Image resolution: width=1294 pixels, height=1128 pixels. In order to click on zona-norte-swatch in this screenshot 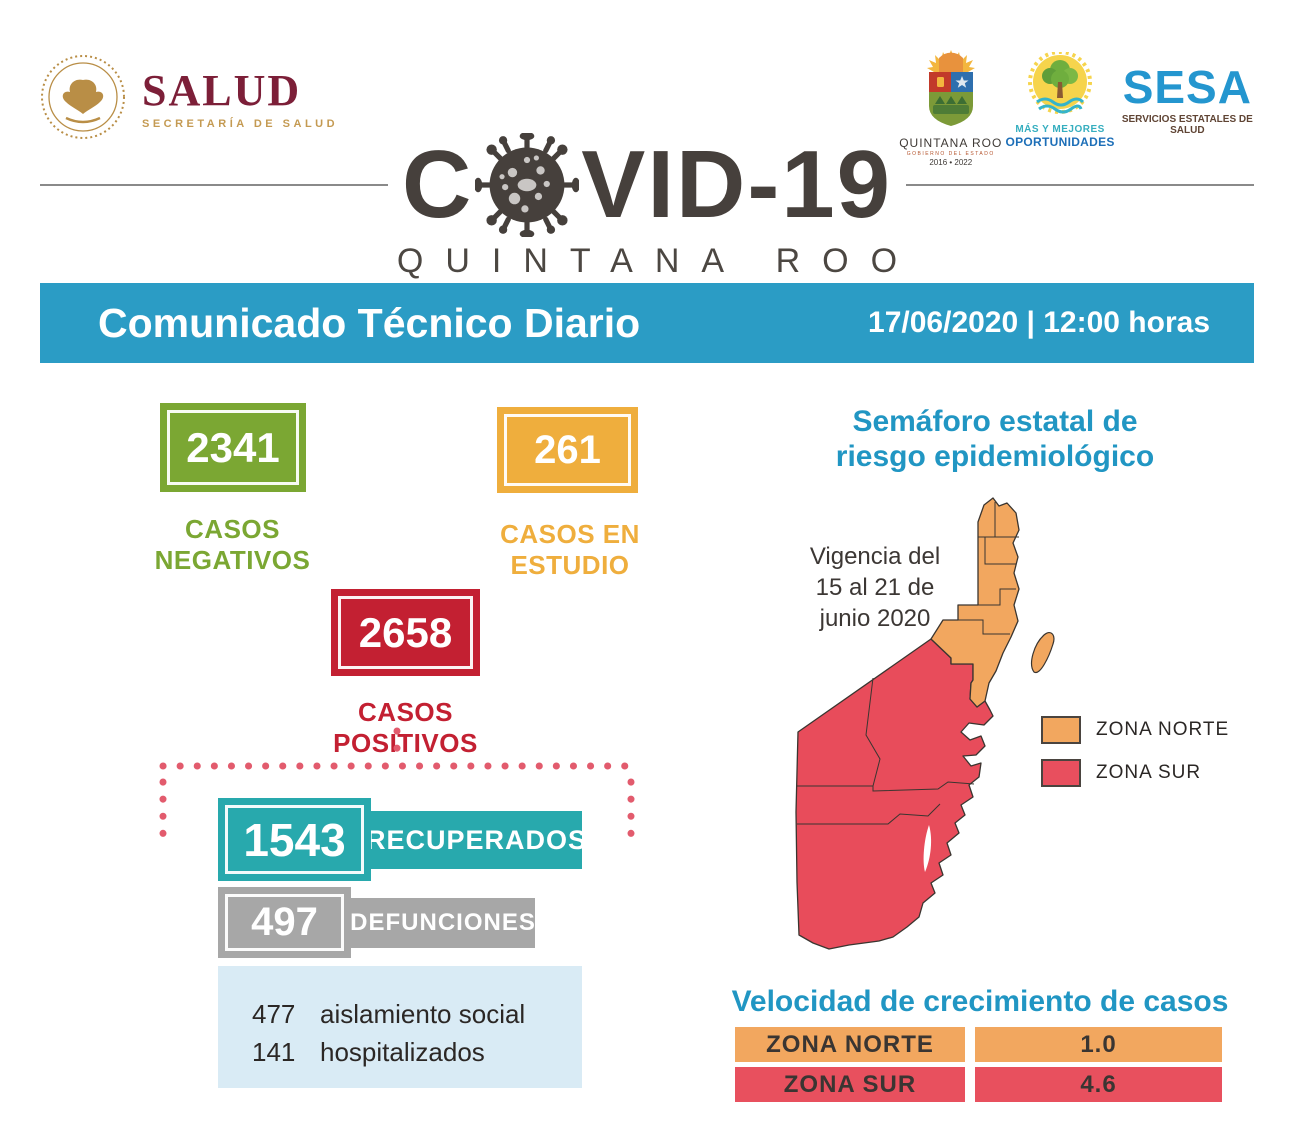, I will do `click(1061, 730)`.